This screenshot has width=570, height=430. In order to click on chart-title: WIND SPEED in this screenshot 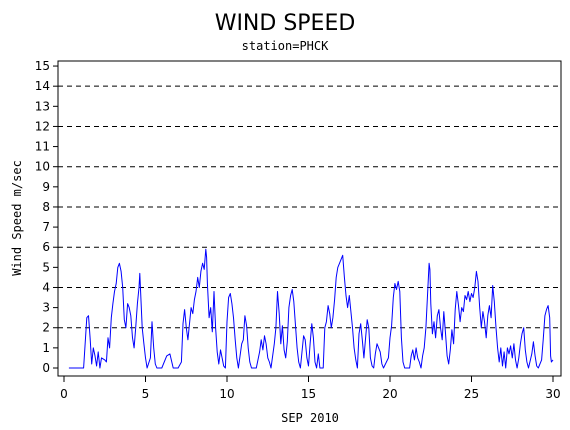, I will do `click(285, 23)`.